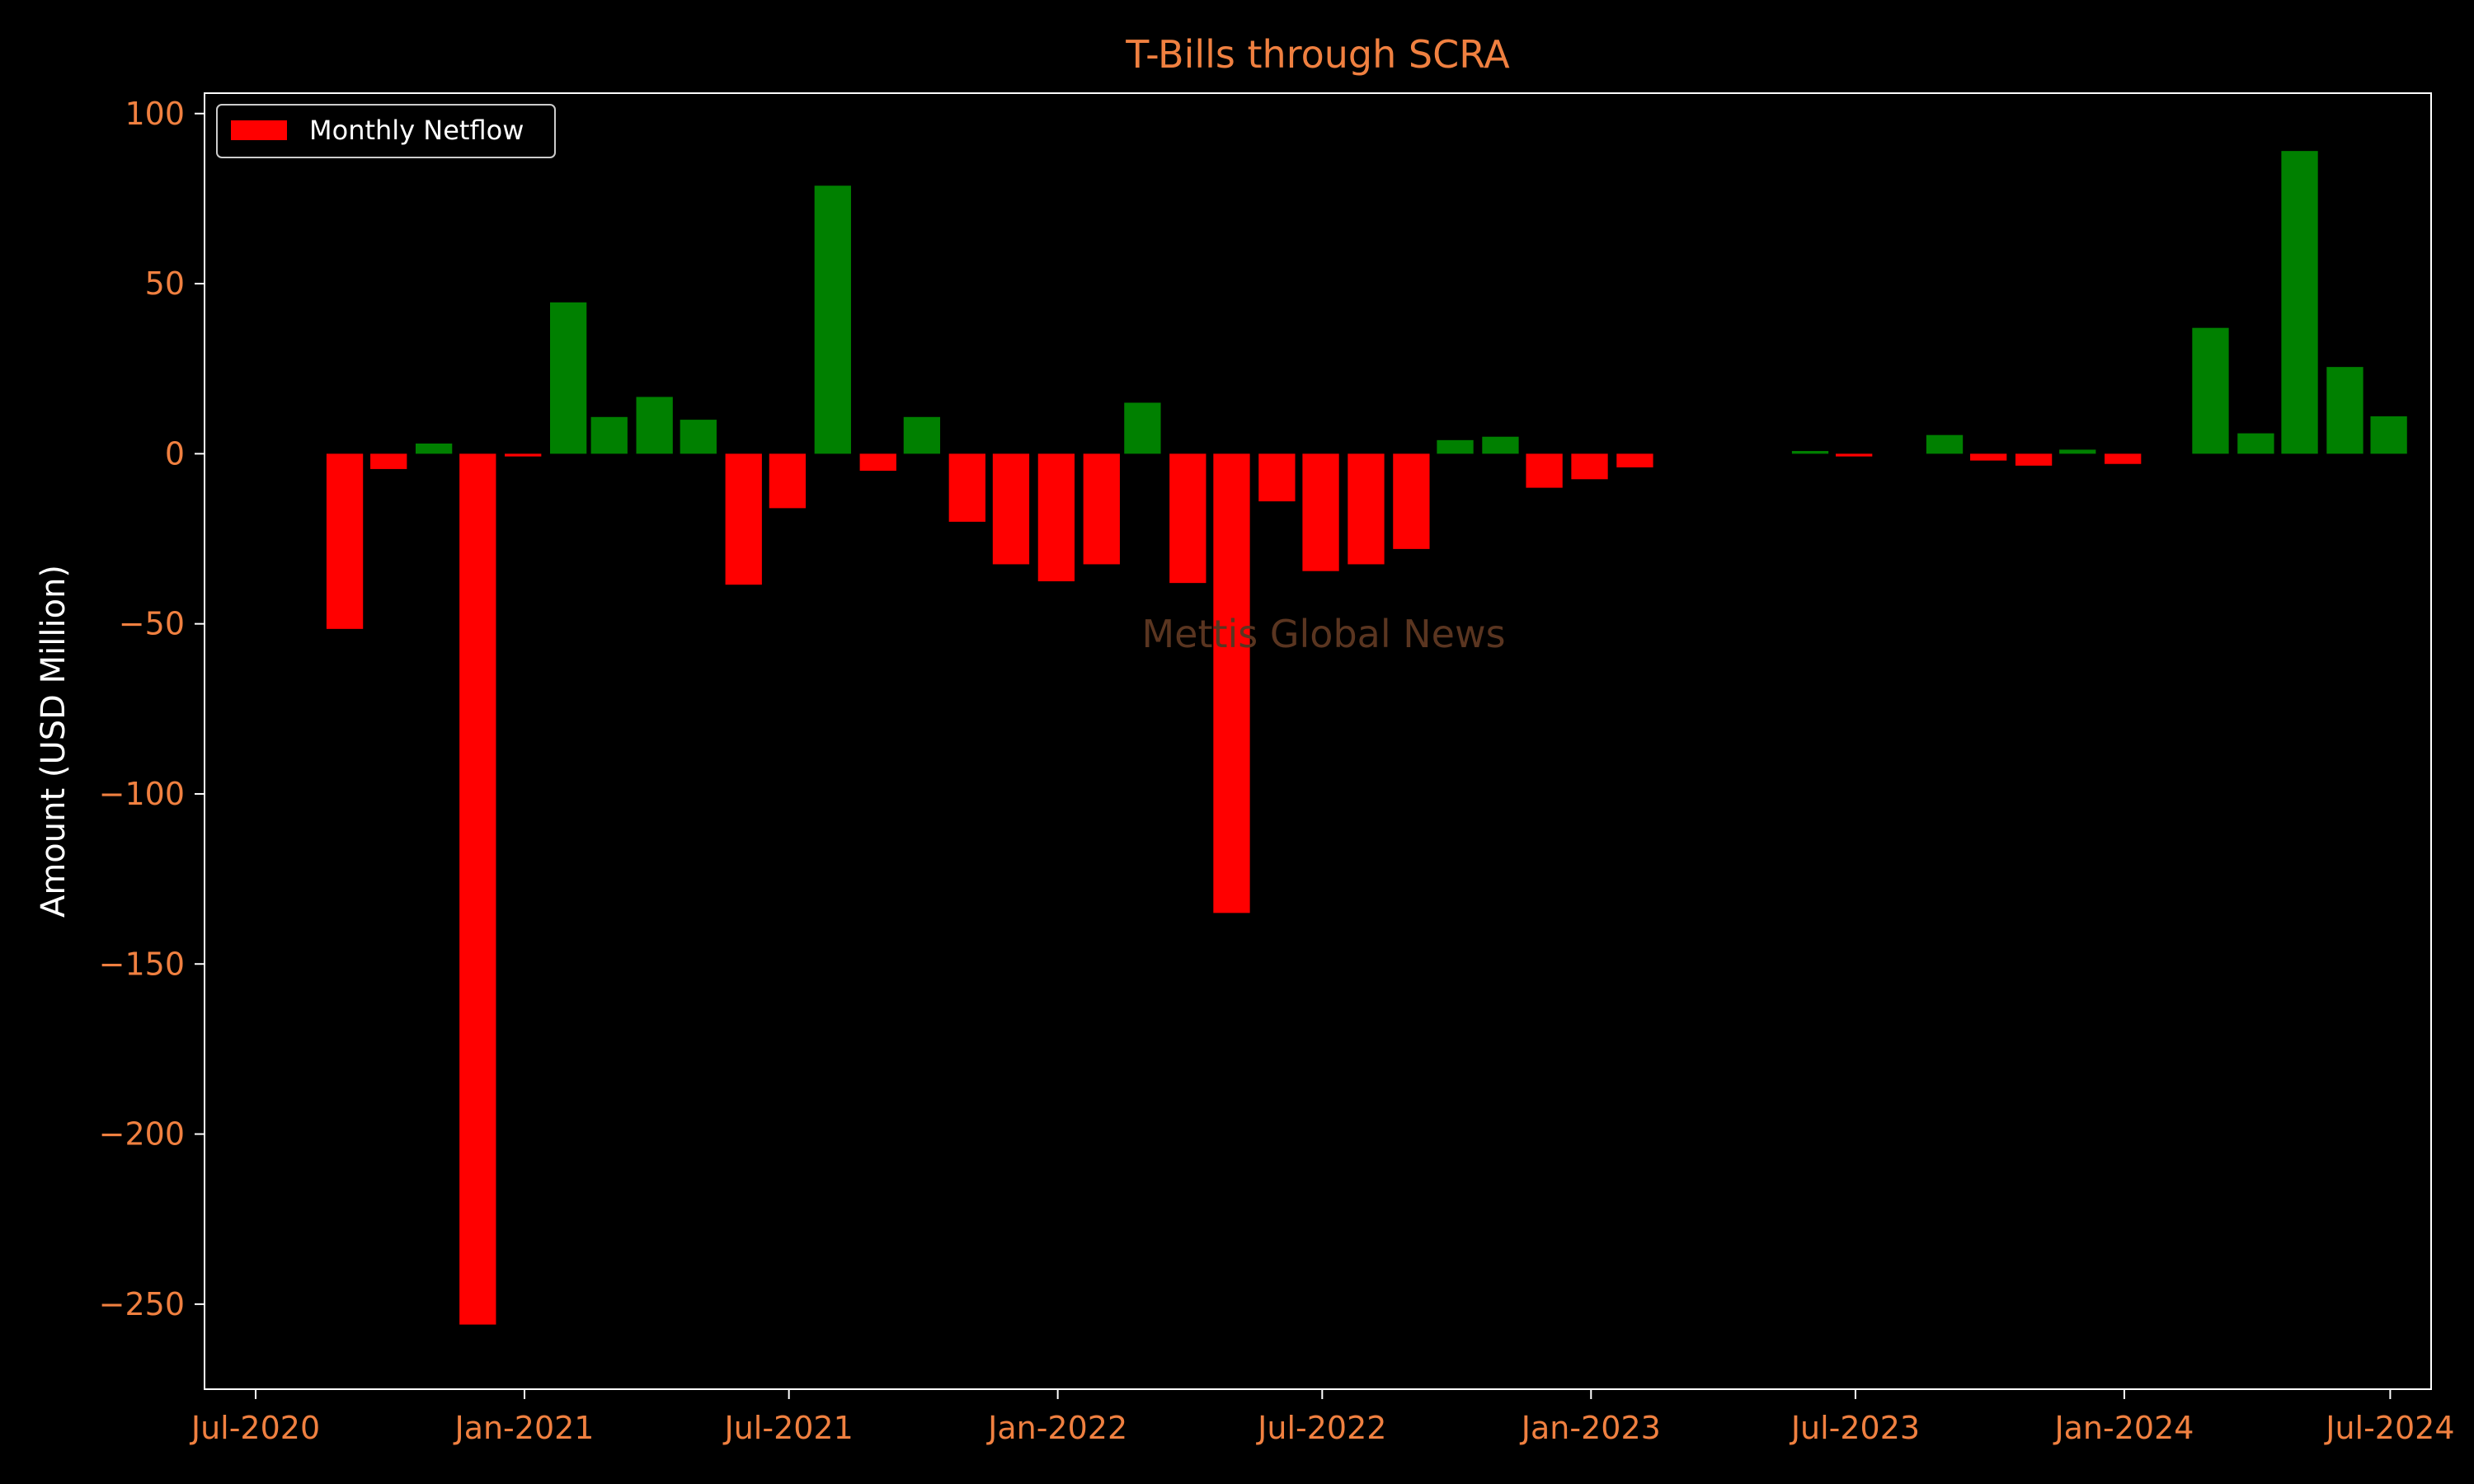 The image size is (2474, 1484). Describe the element at coordinates (416, 130) in the screenshot. I see `legend-label: Monthly Netflow` at that location.